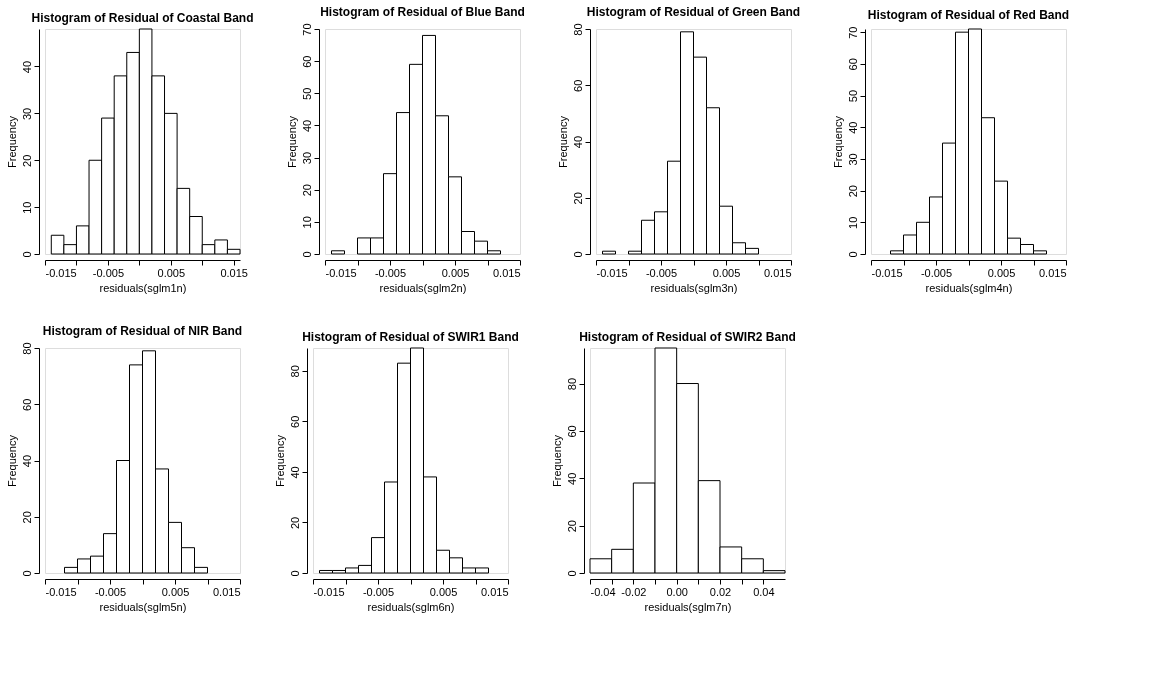 The image size is (1151, 698). Describe the element at coordinates (677, 591) in the screenshot. I see `x-tick-label: 0.00` at that location.